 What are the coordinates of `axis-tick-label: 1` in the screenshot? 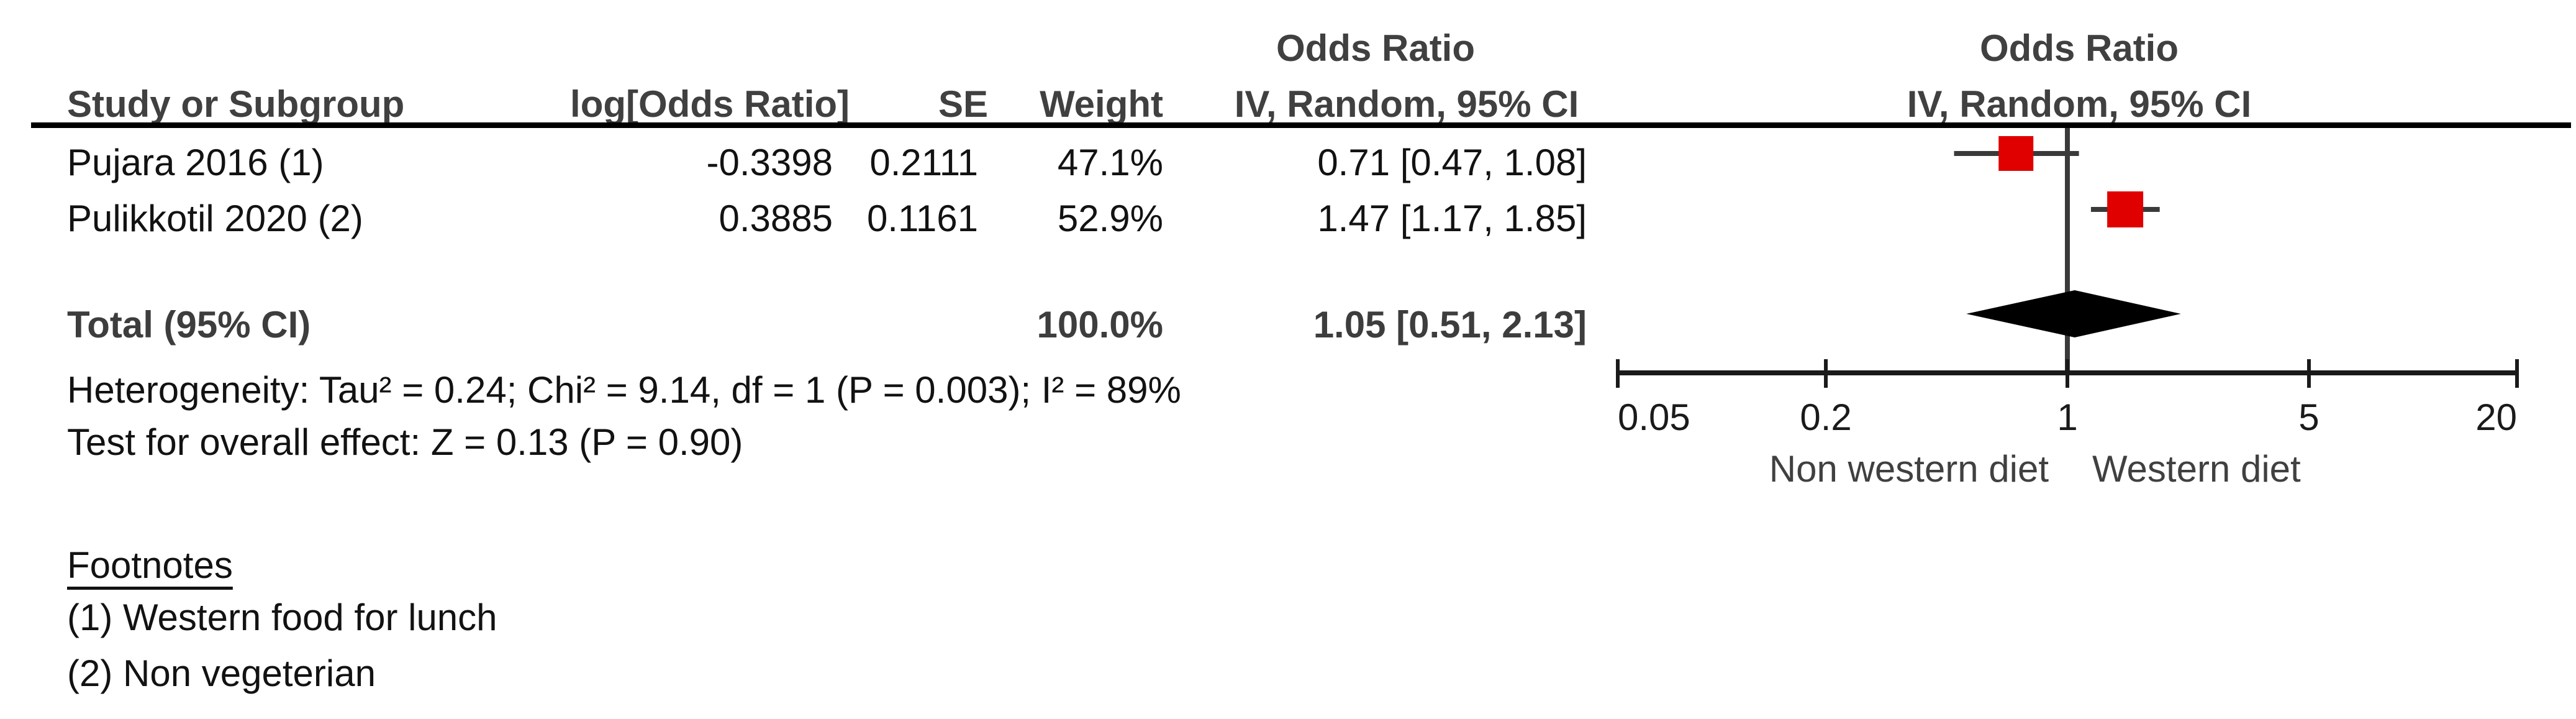 It's located at (2067, 417).